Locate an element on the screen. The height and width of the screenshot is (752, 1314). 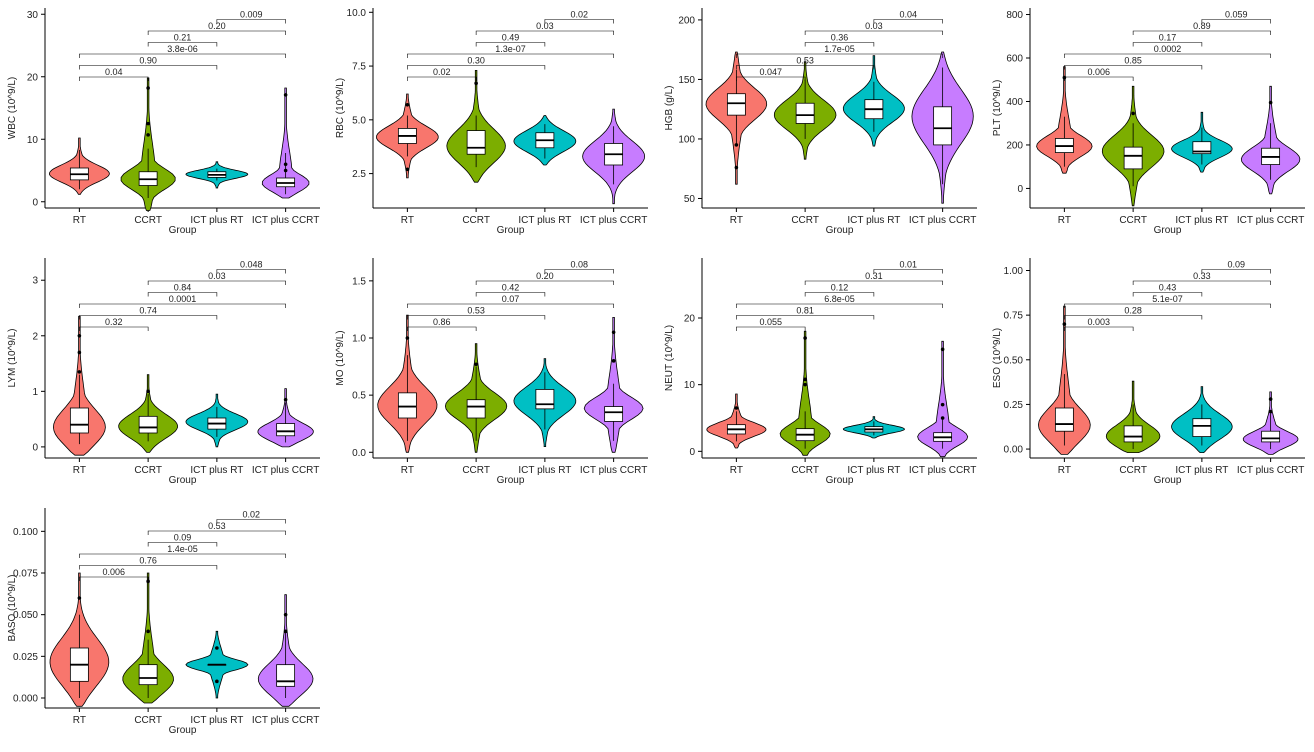
y-tick-label: 1 is located at coordinates (35, 392).